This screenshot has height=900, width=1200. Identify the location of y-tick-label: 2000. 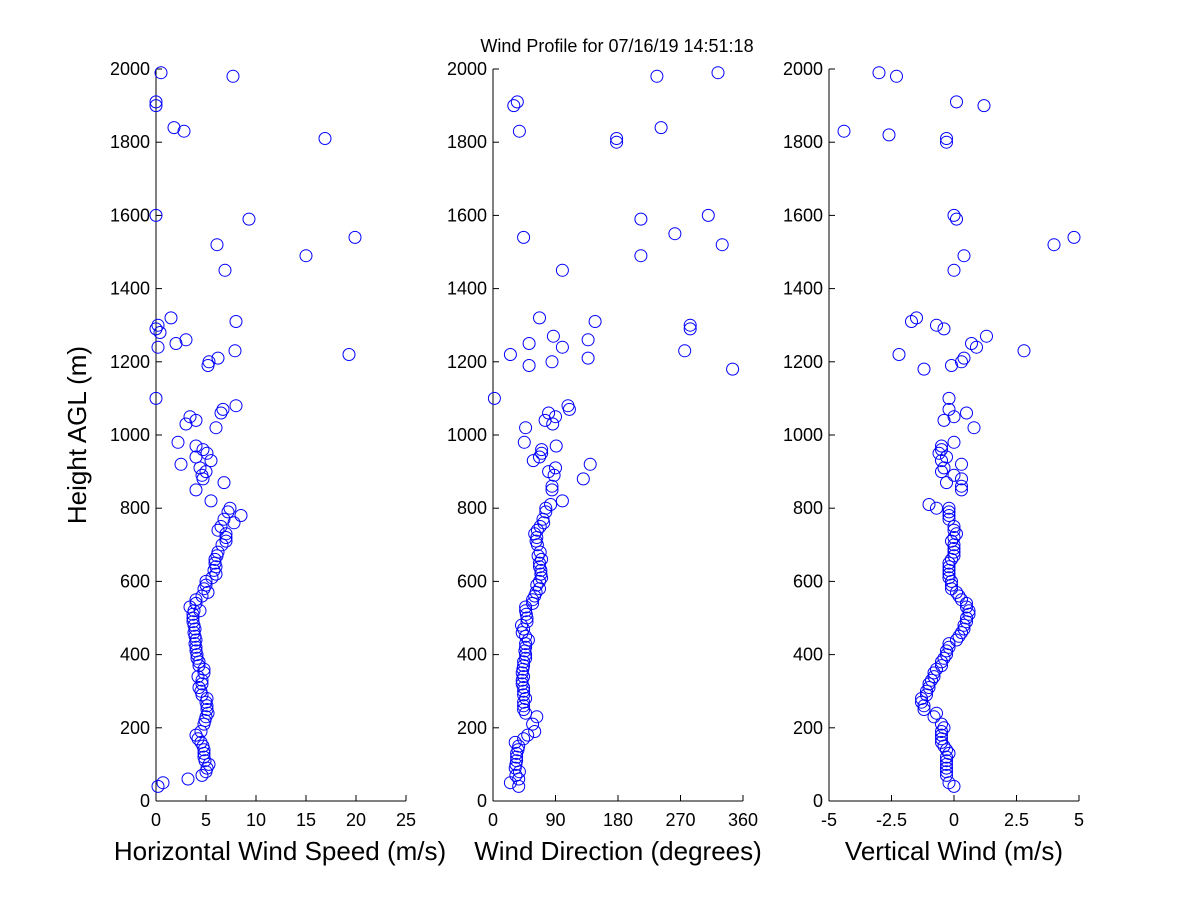
(467, 69).